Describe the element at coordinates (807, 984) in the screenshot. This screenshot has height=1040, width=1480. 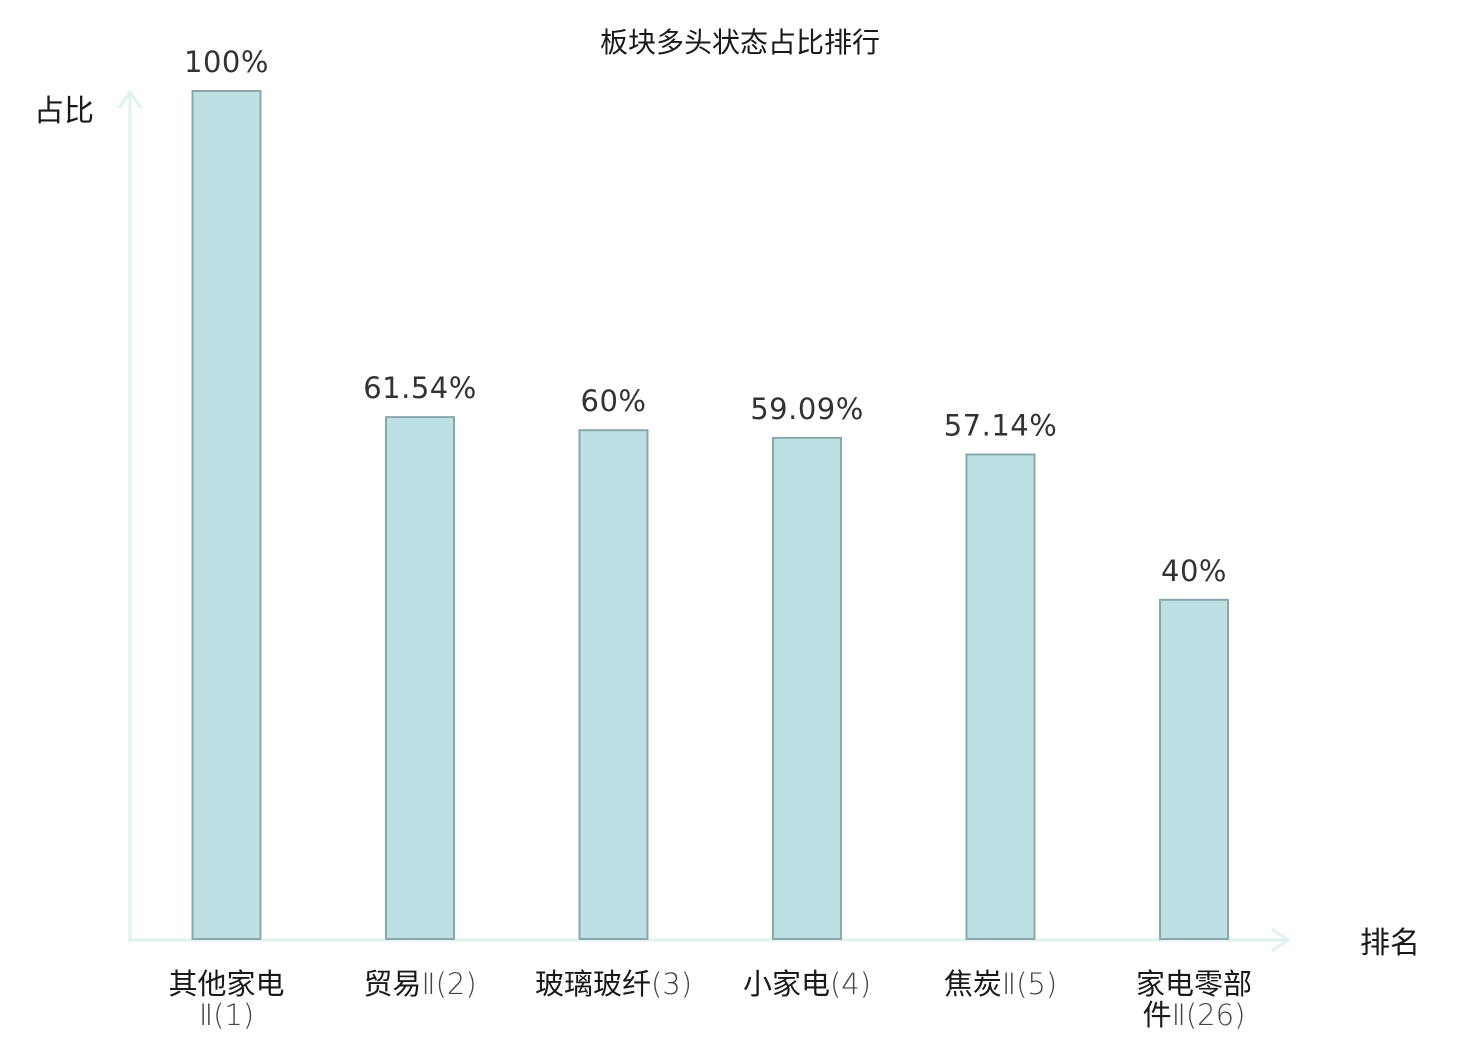
I see `category-label-4-line1: 小家电(4)` at that location.